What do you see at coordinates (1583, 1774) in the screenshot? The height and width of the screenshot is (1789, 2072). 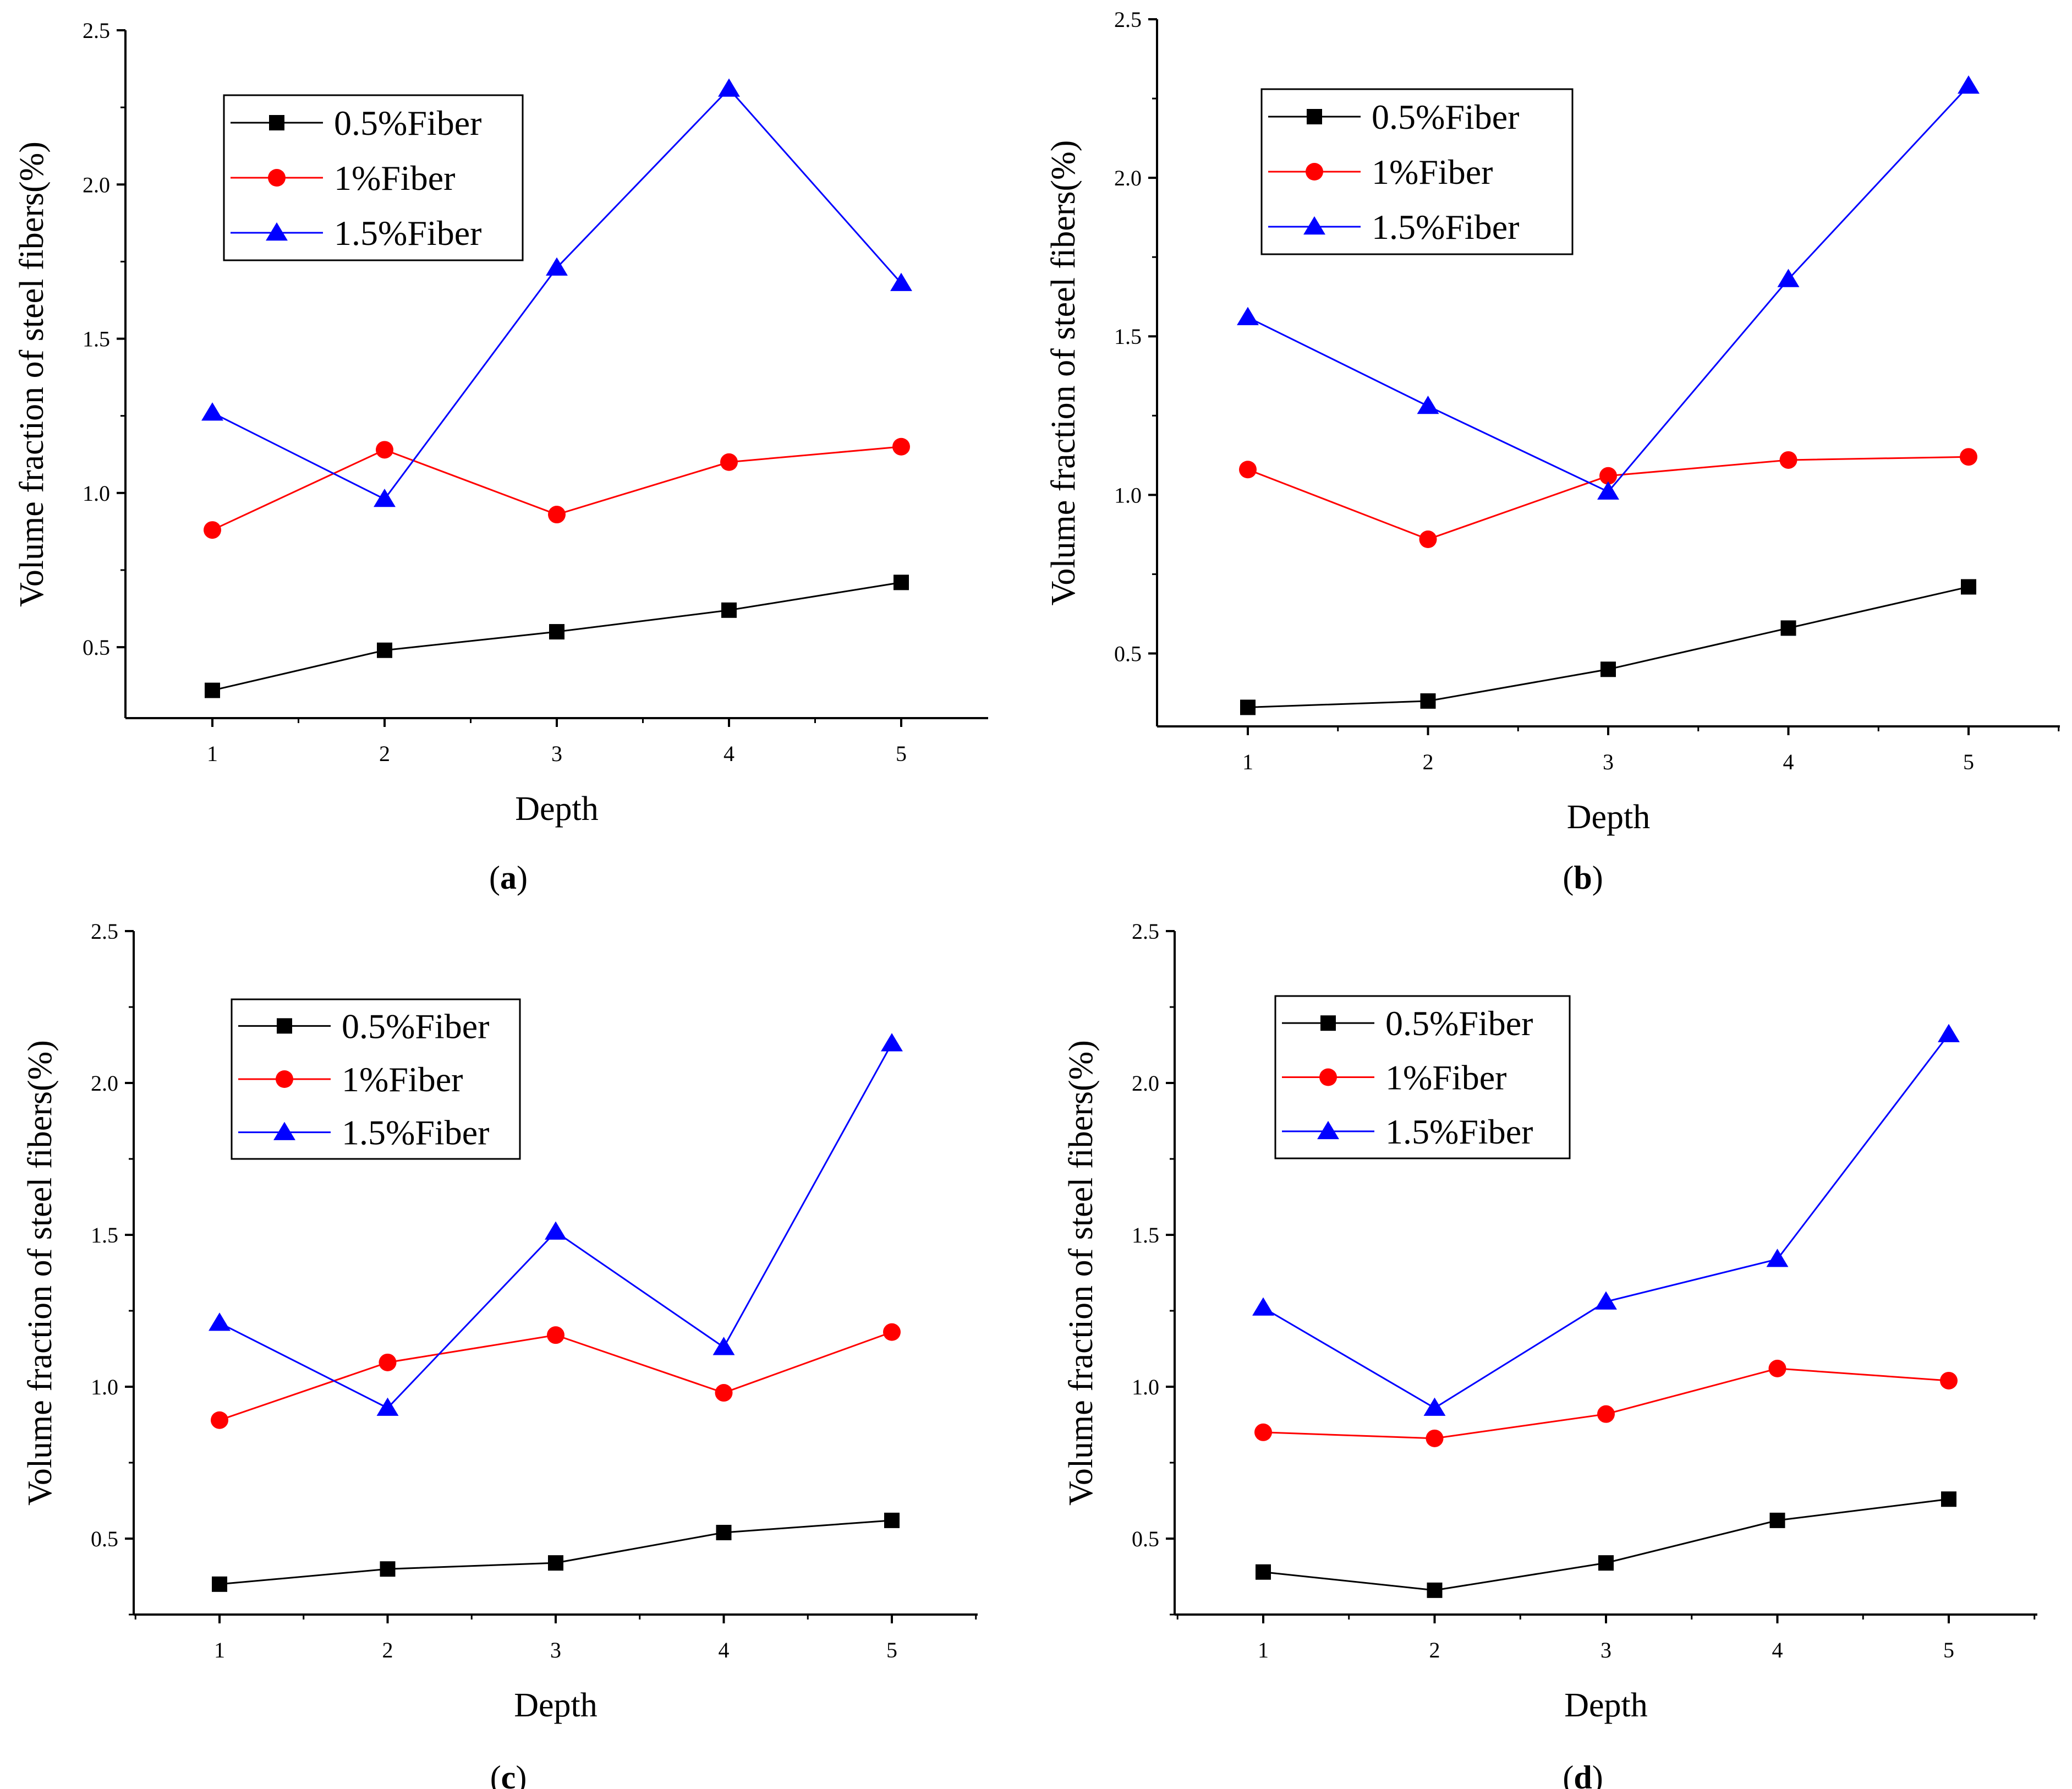 I see `panel-label: (d)` at bounding box center [1583, 1774].